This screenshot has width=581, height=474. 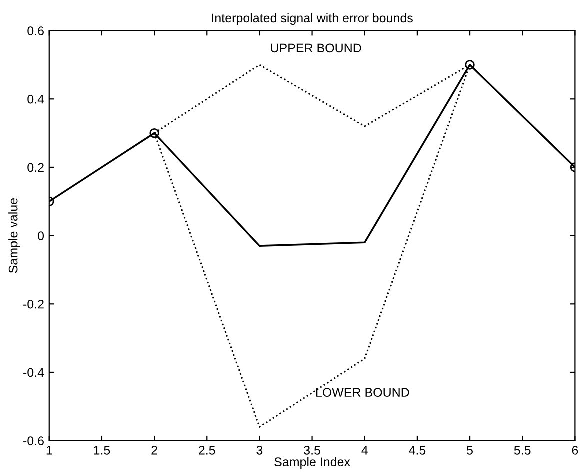 What do you see at coordinates (36, 167) in the screenshot?
I see `y-tick-label: 0.2` at bounding box center [36, 167].